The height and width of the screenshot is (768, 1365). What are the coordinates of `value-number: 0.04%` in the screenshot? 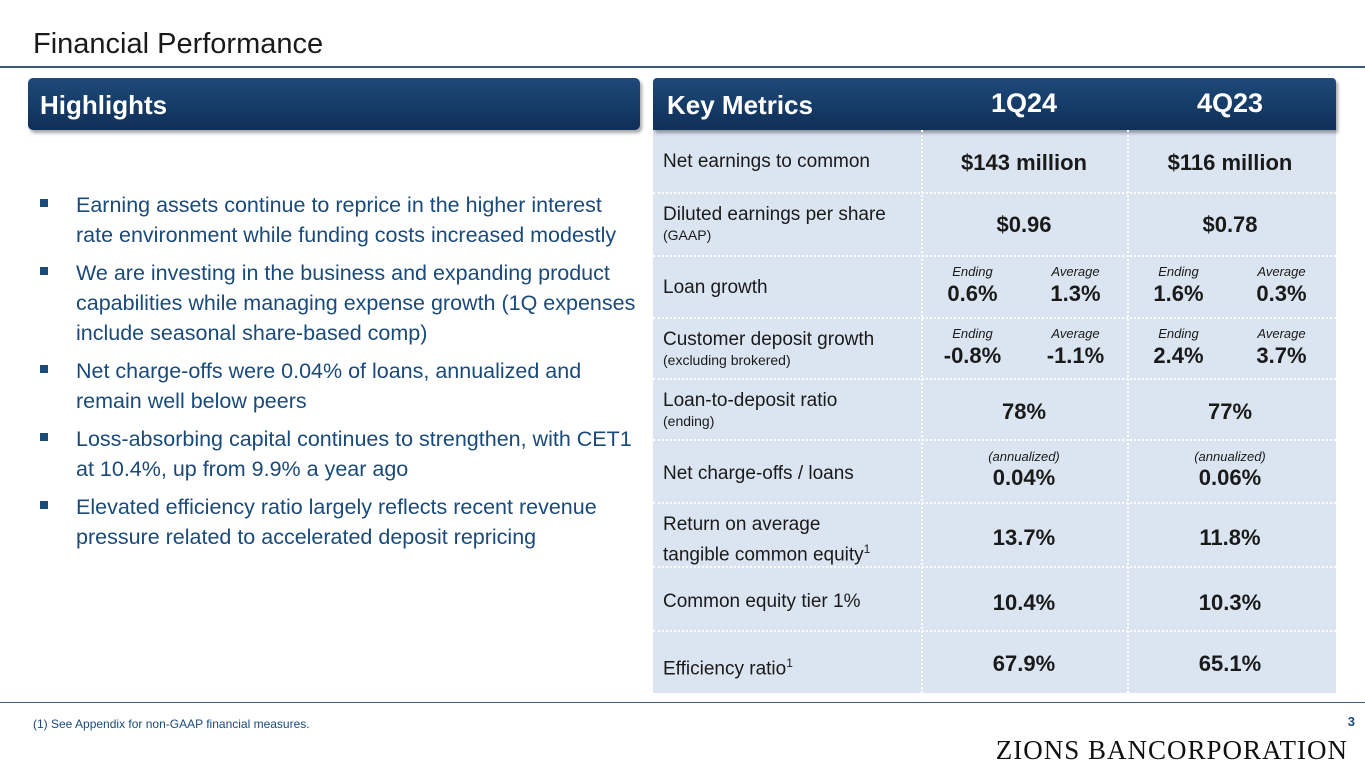 It's located at (1024, 477).